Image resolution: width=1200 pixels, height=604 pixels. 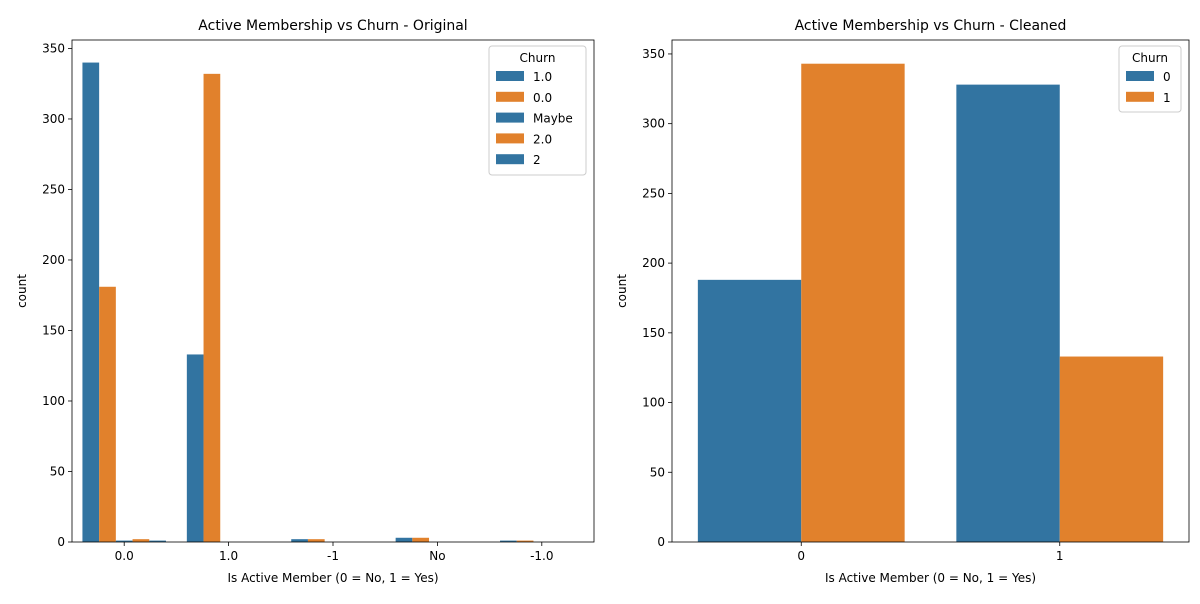 What do you see at coordinates (141, 540) in the screenshot?
I see `bar-0.0-2.0` at bounding box center [141, 540].